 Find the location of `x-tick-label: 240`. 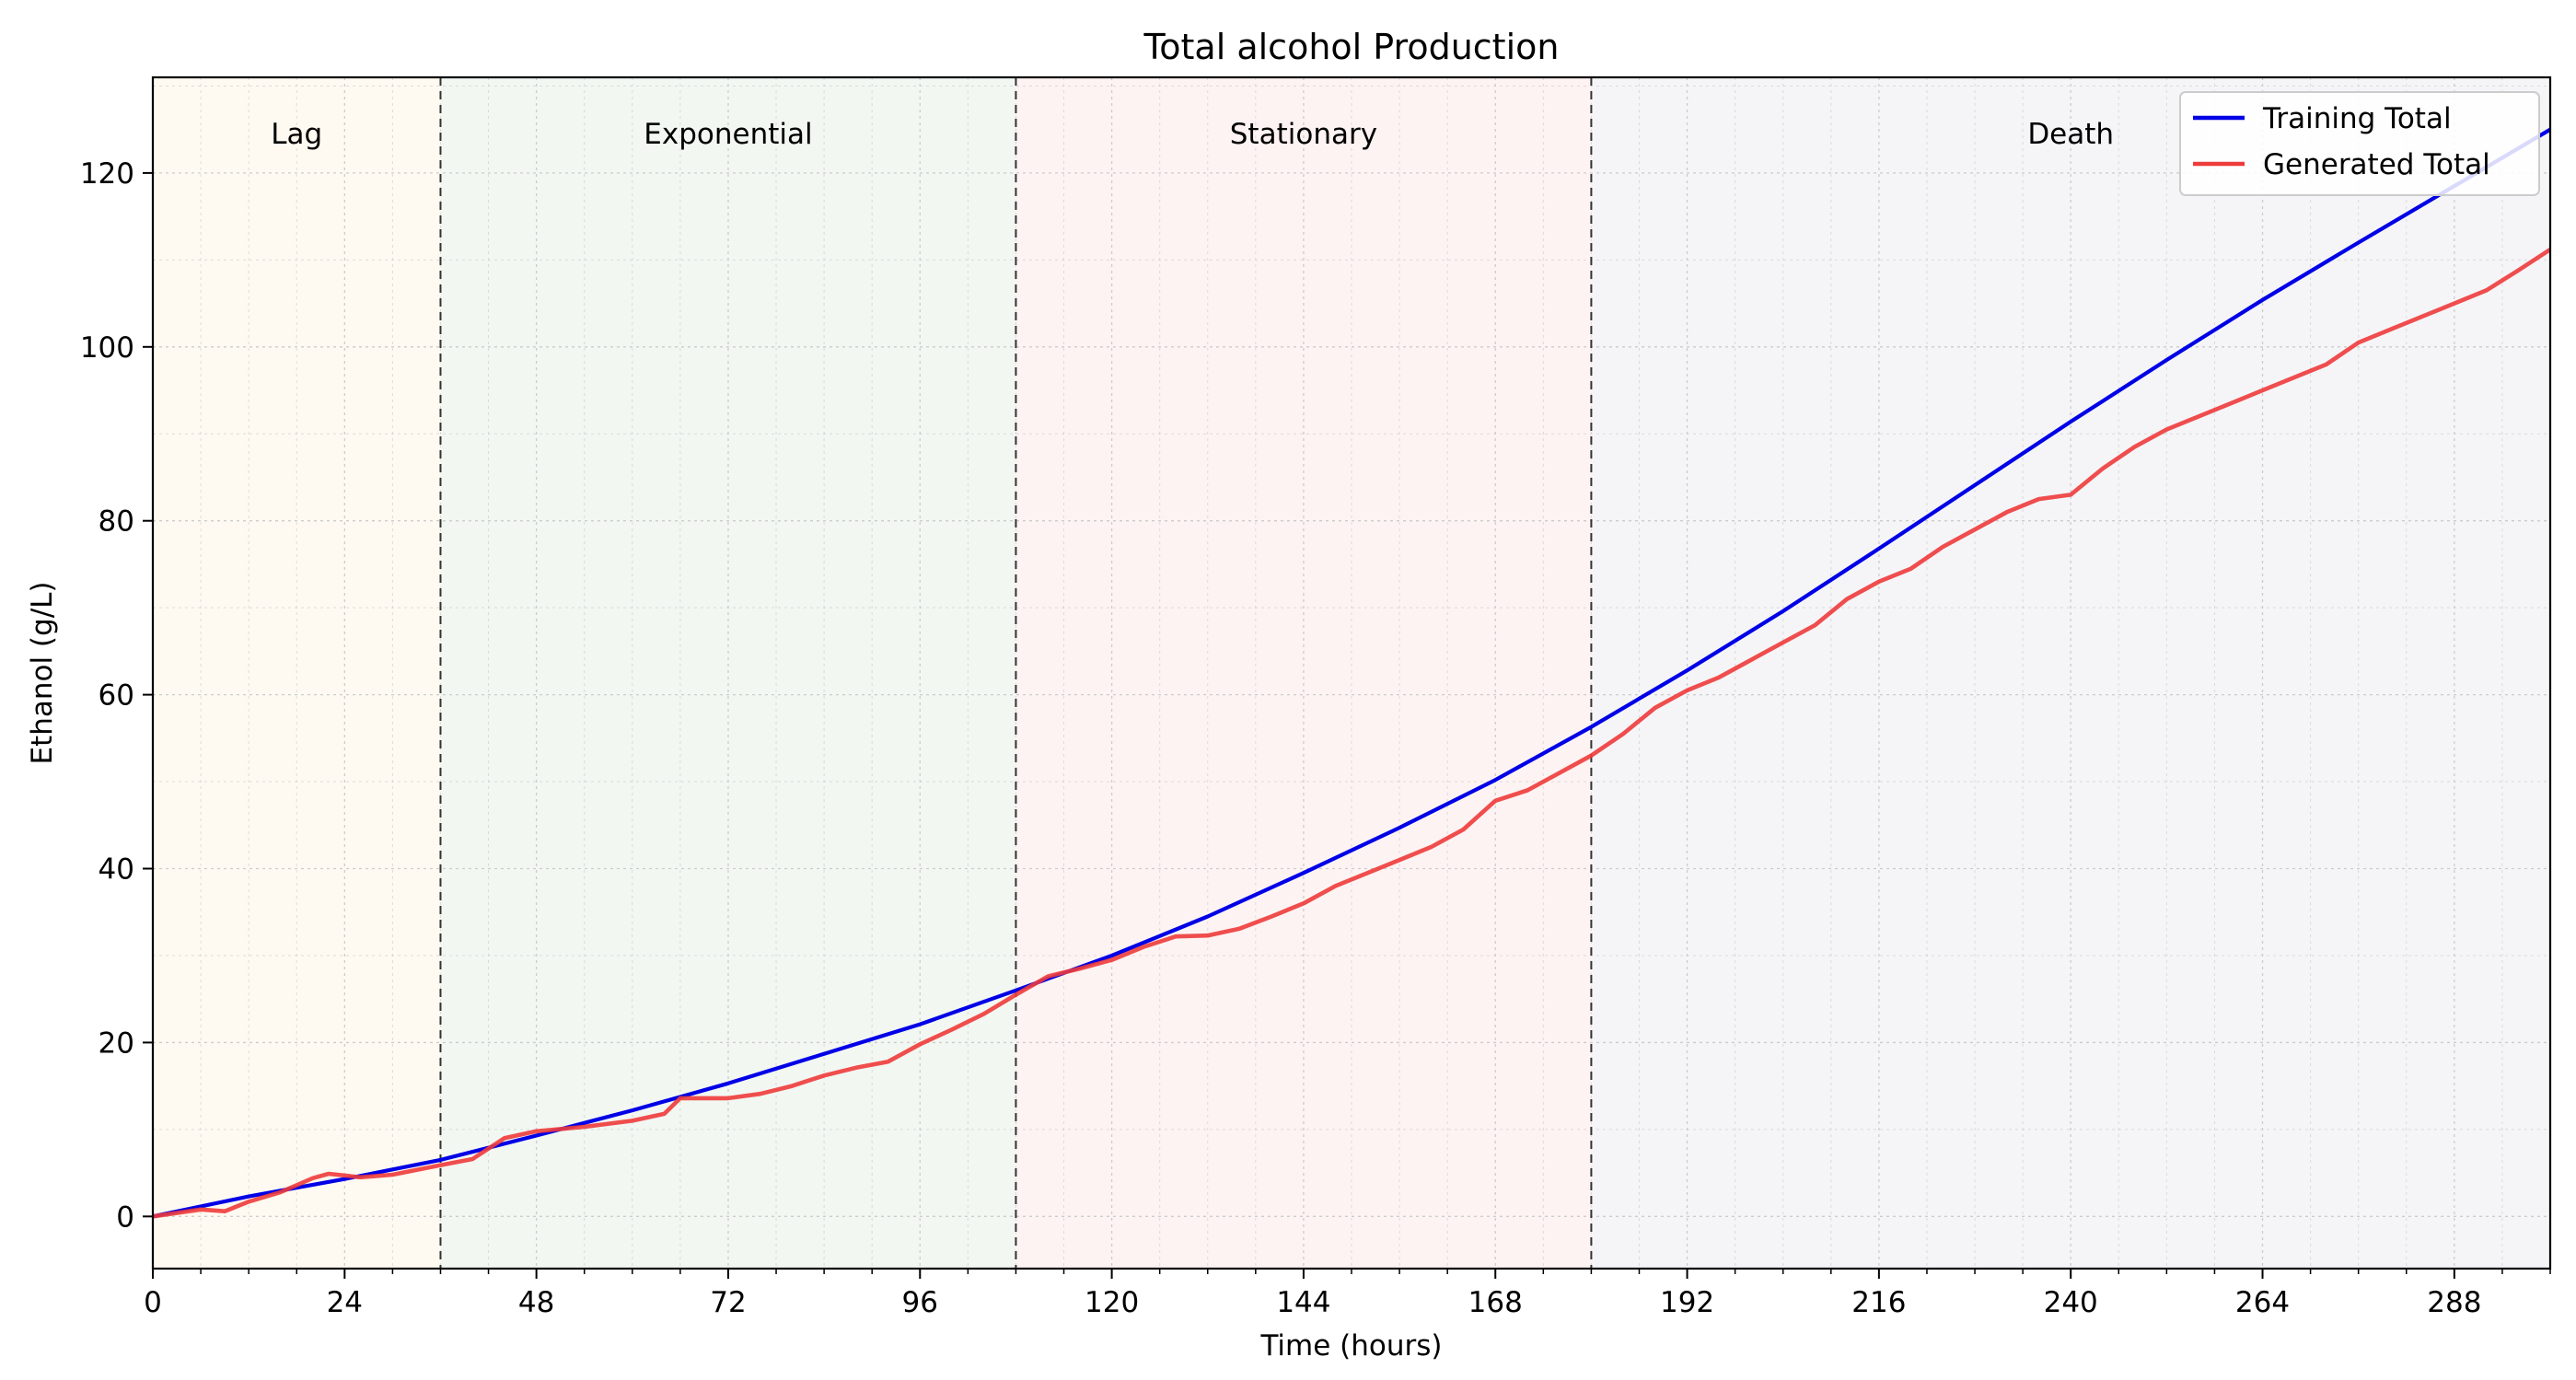

x-tick-label: 240 is located at coordinates (2071, 1302).